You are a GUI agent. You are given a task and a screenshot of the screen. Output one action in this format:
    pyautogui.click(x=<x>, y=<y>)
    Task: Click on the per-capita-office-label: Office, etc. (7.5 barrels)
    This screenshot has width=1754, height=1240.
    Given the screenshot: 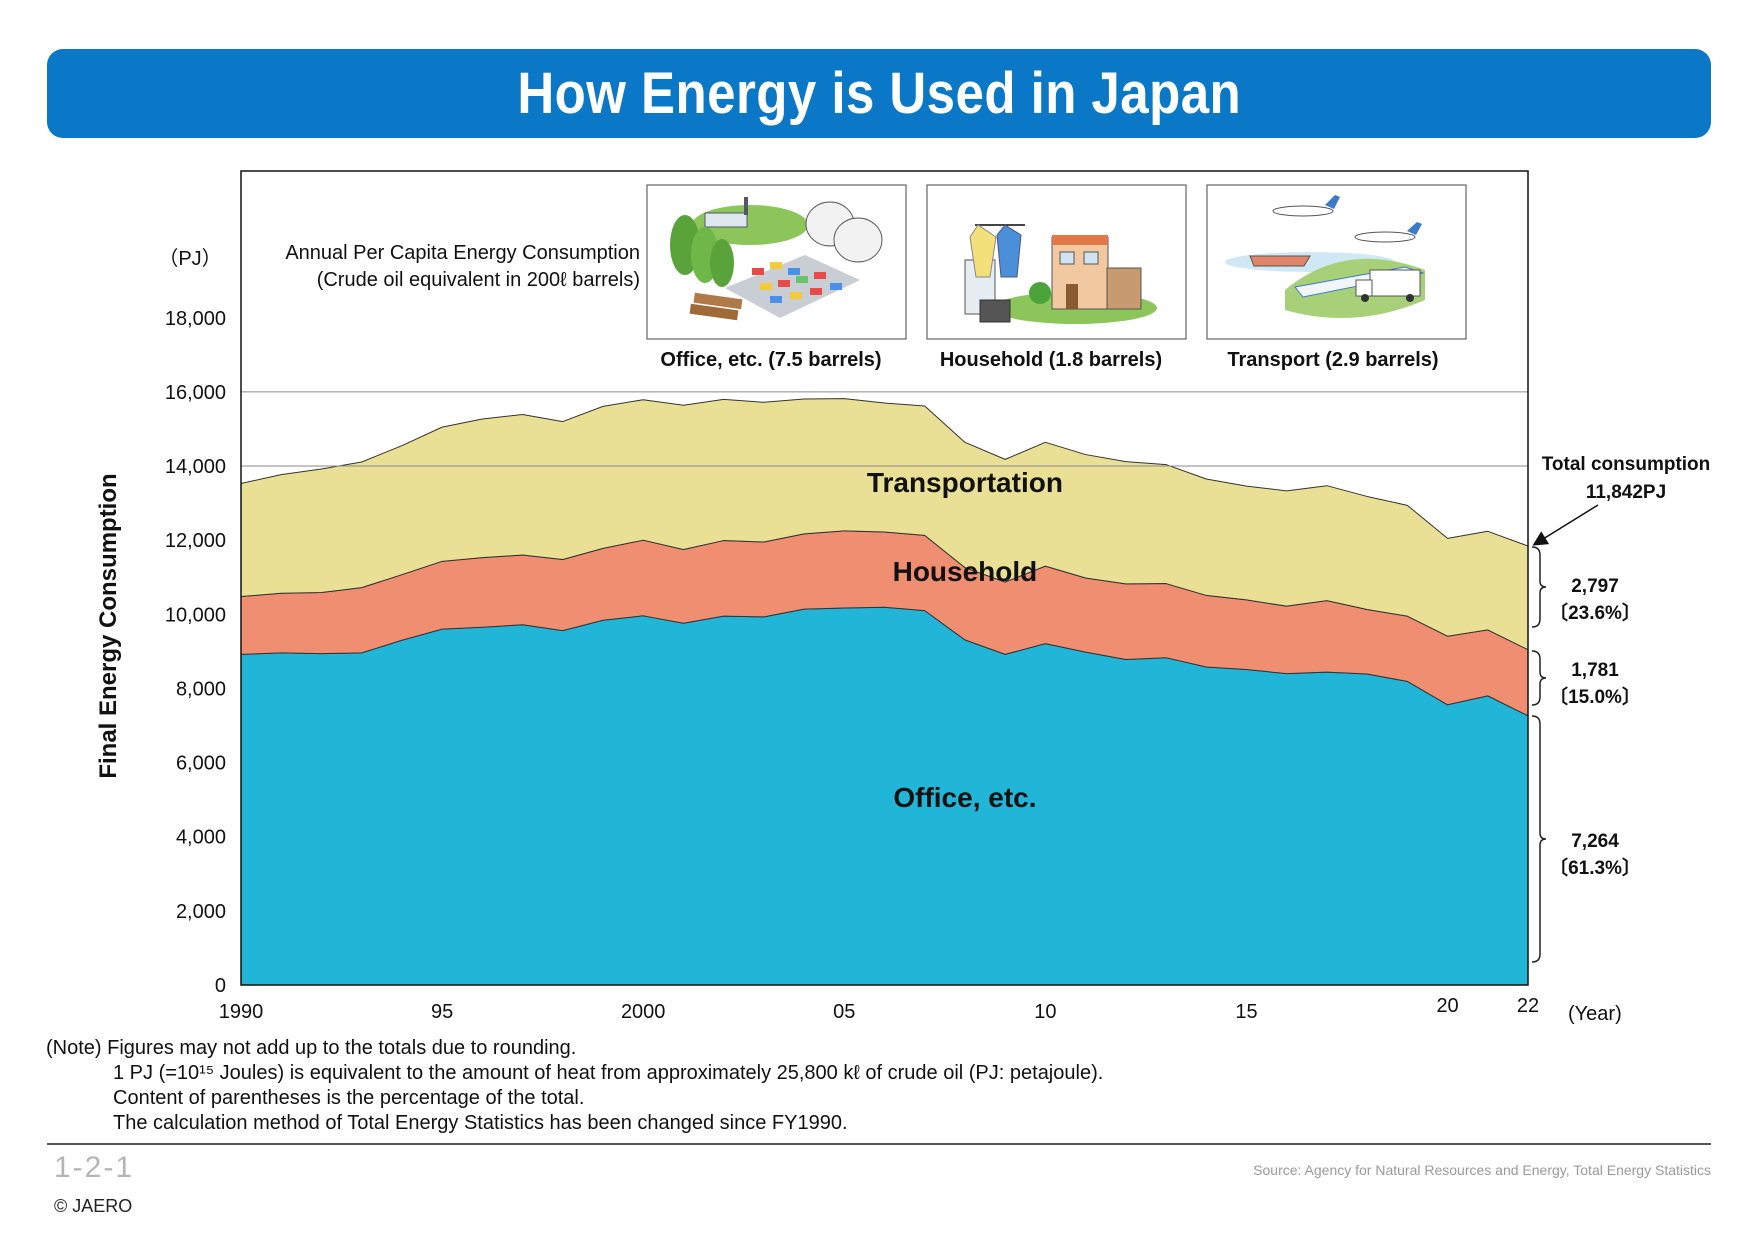 What is the action you would take?
    pyautogui.click(x=770, y=360)
    